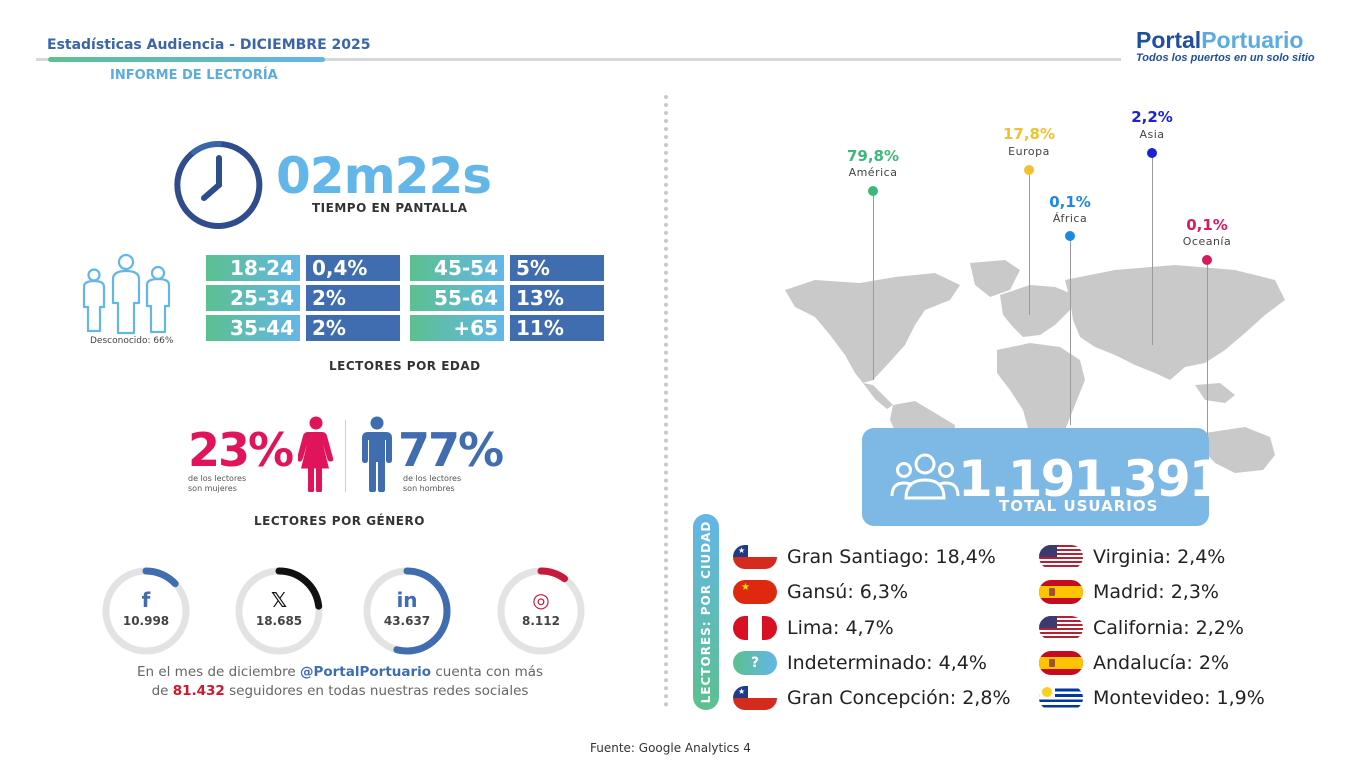  What do you see at coordinates (279, 600) in the screenshot?
I see `x-icon: 𝕏` at bounding box center [279, 600].